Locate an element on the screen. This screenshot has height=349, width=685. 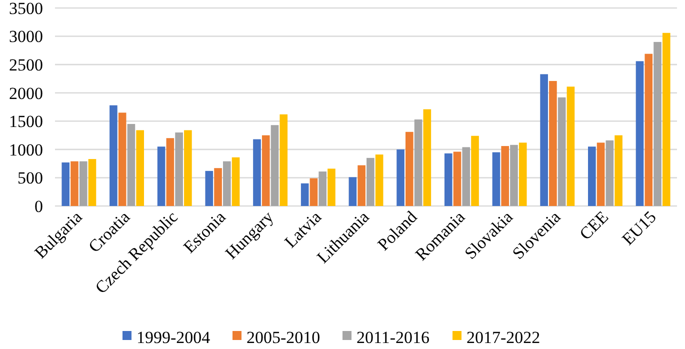
legend-label: 1999-2004 is located at coordinates (173, 337).